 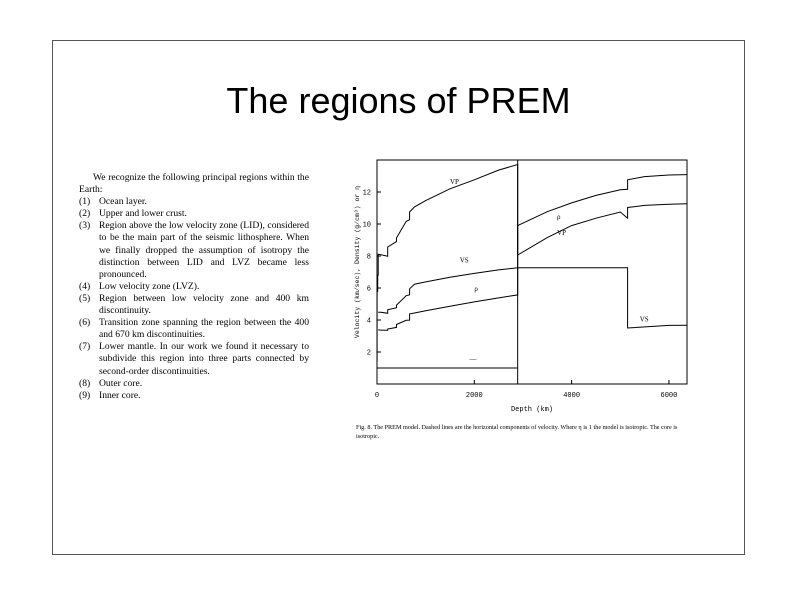 I want to click on y-tick-label: 6, so click(x=369, y=290).